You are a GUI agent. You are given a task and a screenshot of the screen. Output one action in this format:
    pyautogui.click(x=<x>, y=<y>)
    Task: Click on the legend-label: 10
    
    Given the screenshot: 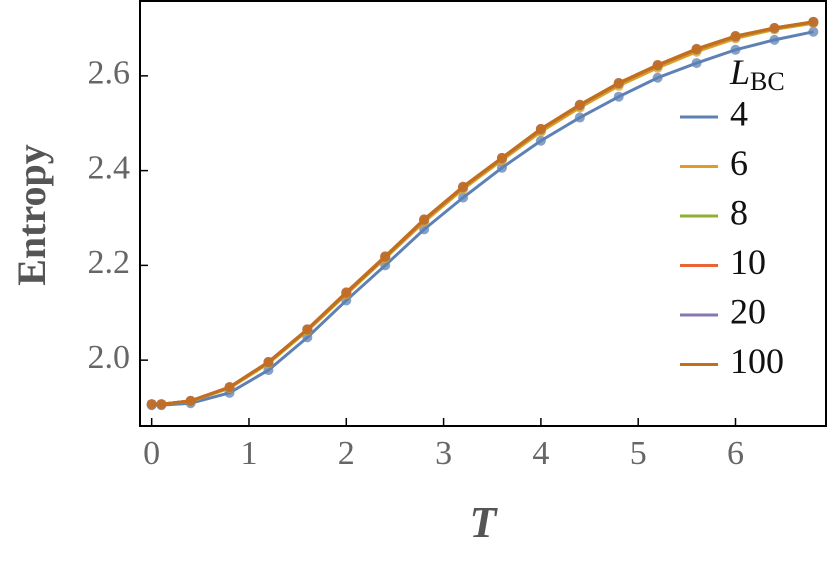 What is the action you would take?
    pyautogui.click(x=748, y=262)
    